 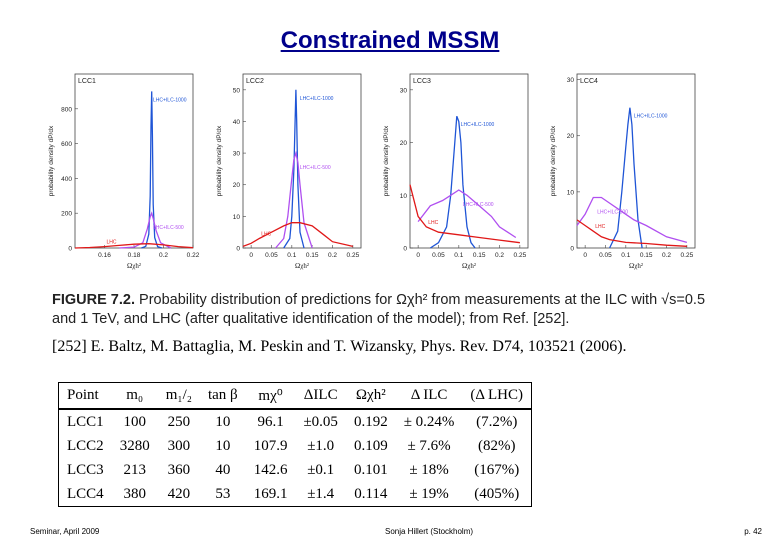 What do you see at coordinates (66, 214) in the screenshot?
I see `y-tick-label: 200` at bounding box center [66, 214].